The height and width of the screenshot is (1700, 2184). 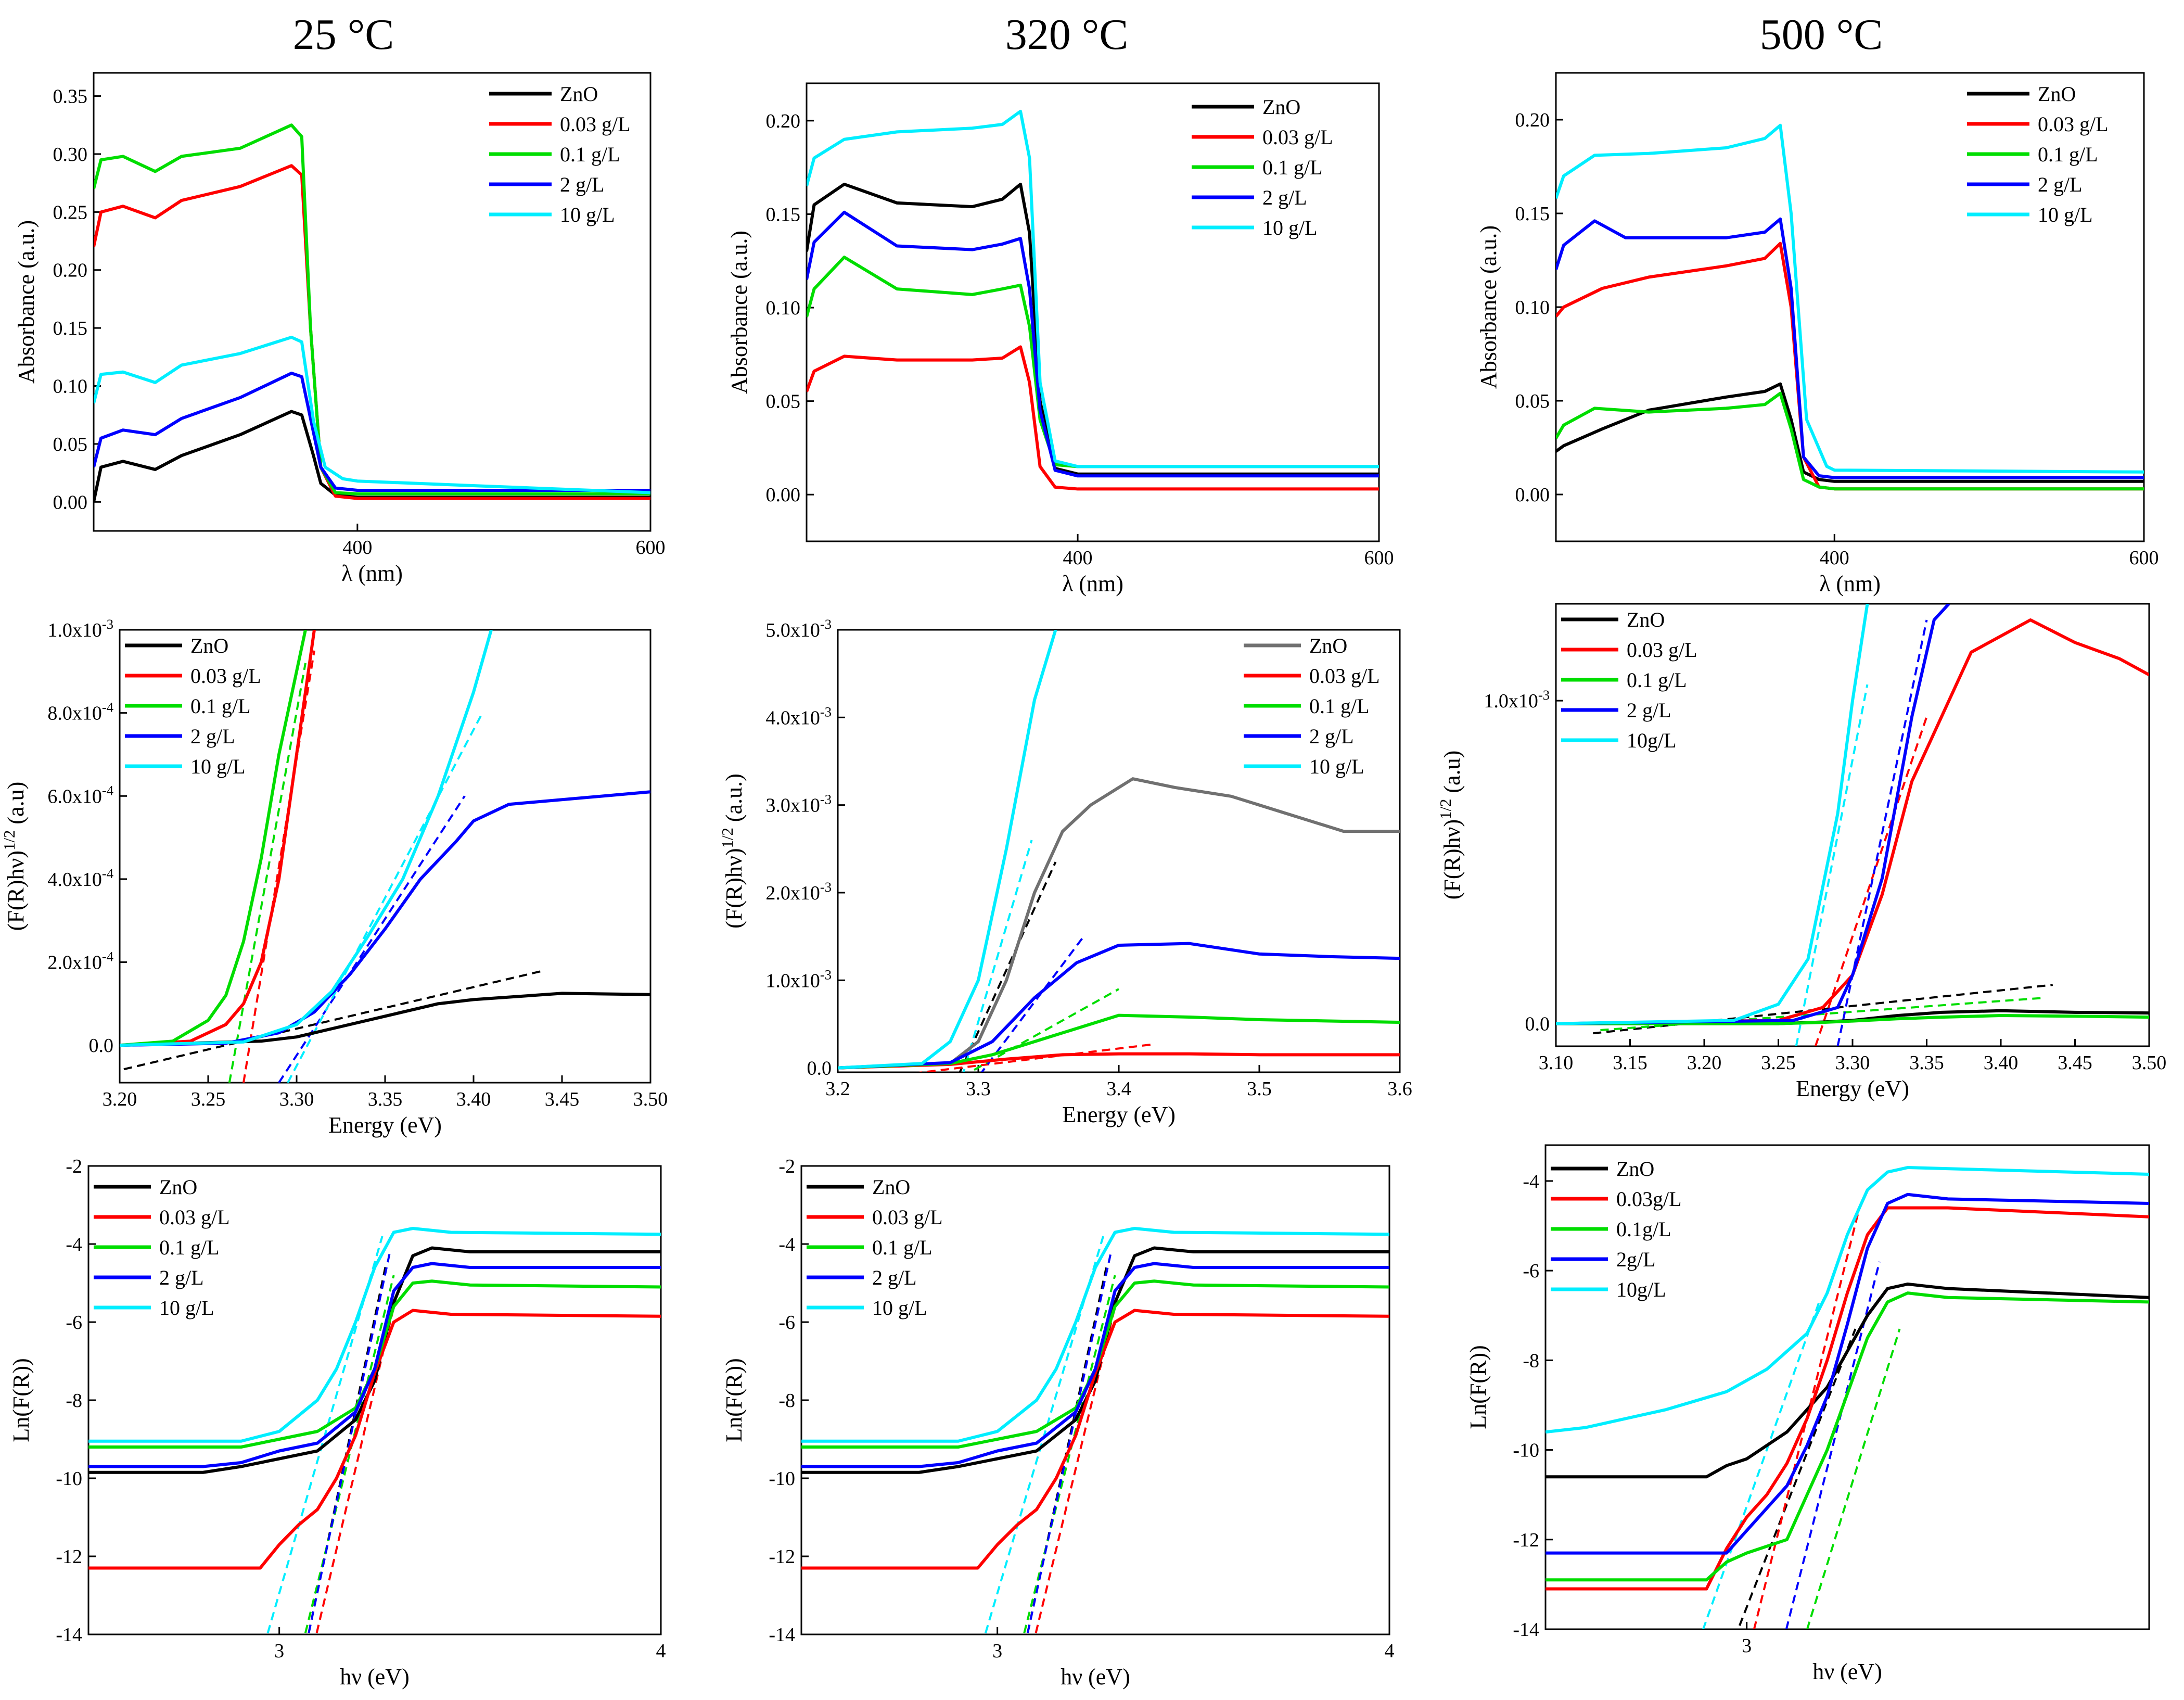 I want to click on x-tick-label: 3.30, so click(x=297, y=1099).